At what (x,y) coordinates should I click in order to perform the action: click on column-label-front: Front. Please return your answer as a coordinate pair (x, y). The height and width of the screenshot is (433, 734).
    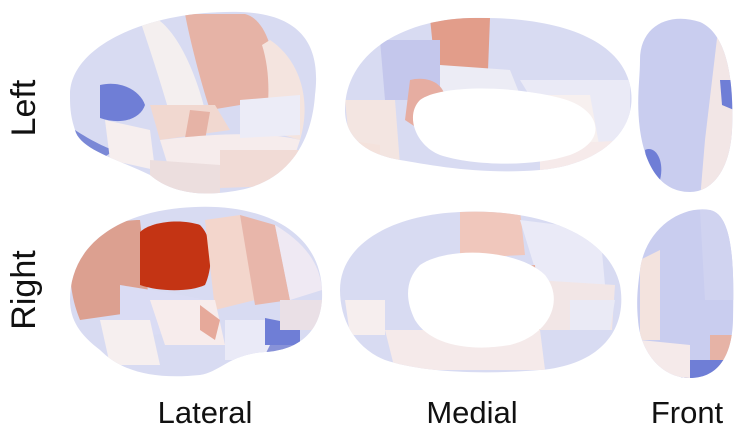
    Looking at the image, I should click on (687, 412).